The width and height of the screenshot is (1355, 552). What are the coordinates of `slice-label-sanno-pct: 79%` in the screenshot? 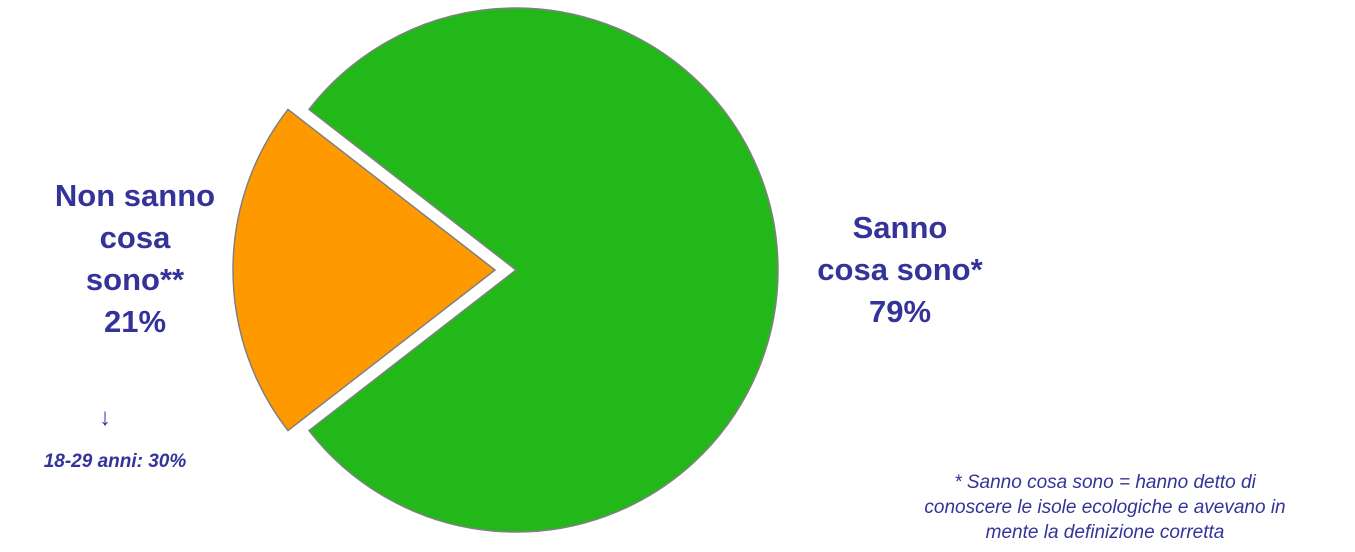 It's located at (900, 311).